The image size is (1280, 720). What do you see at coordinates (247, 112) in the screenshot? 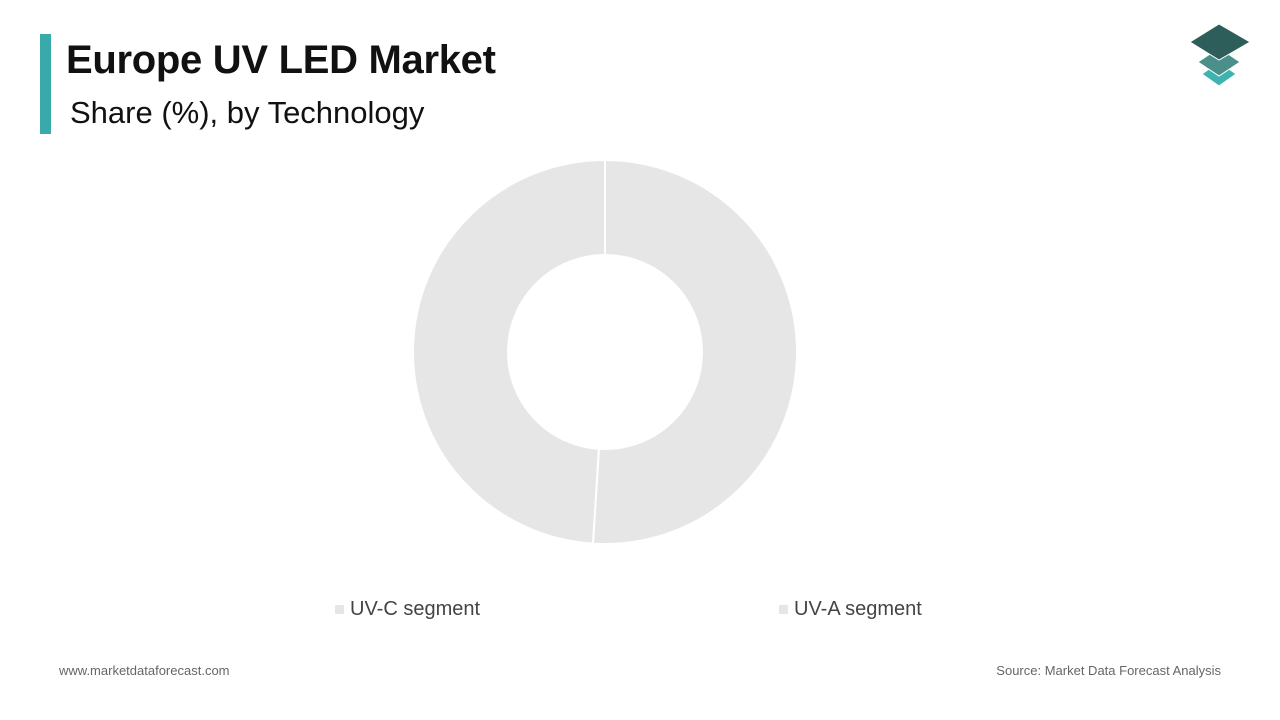
I see `chart-subtitle: Share (%), by Technology` at bounding box center [247, 112].